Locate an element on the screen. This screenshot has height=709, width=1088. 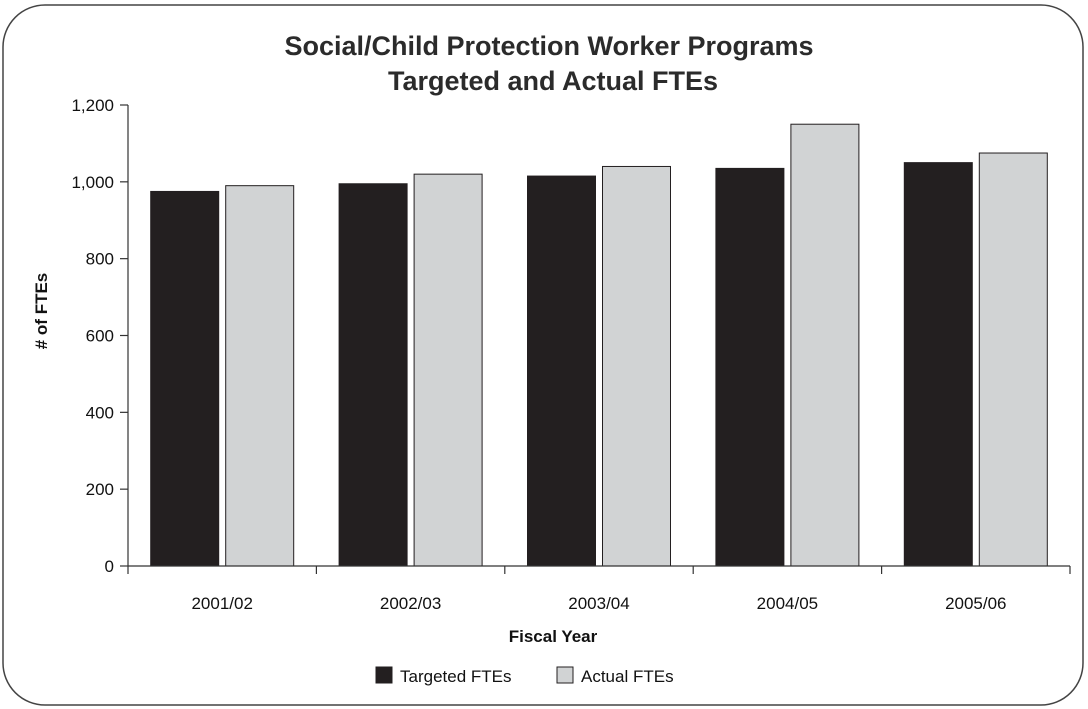
x-axis-ticks: 2001/02 2002/03 2003/04 2004/05 2005/06 is located at coordinates (599, 589).